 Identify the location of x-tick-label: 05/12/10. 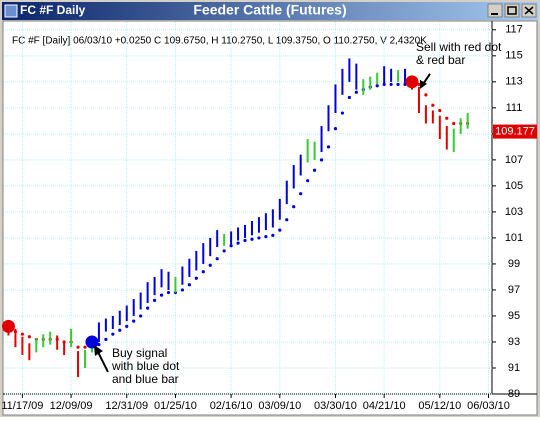
(439, 406).